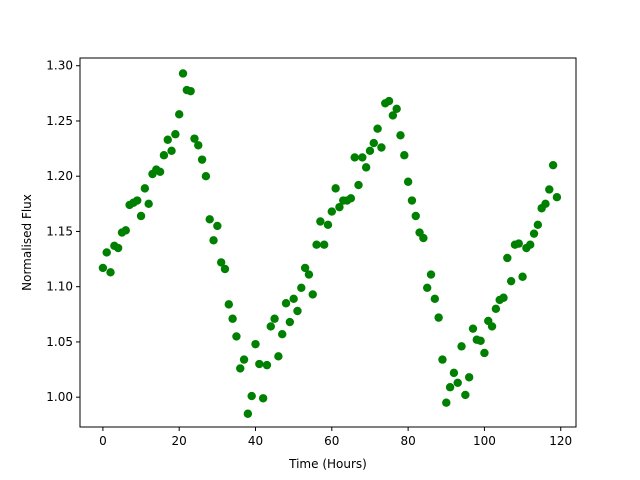  I want to click on x-tick-label-1: 20, so click(179, 441).